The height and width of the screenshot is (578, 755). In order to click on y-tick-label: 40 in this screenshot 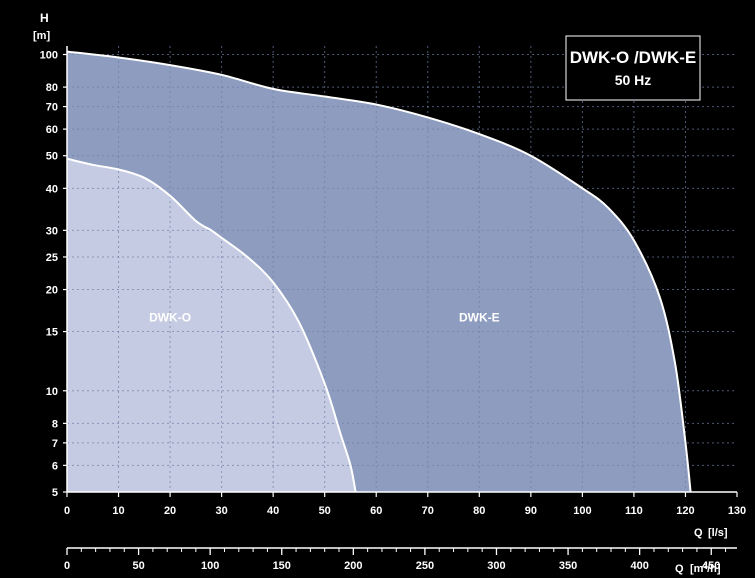, I will do `click(52, 189)`.